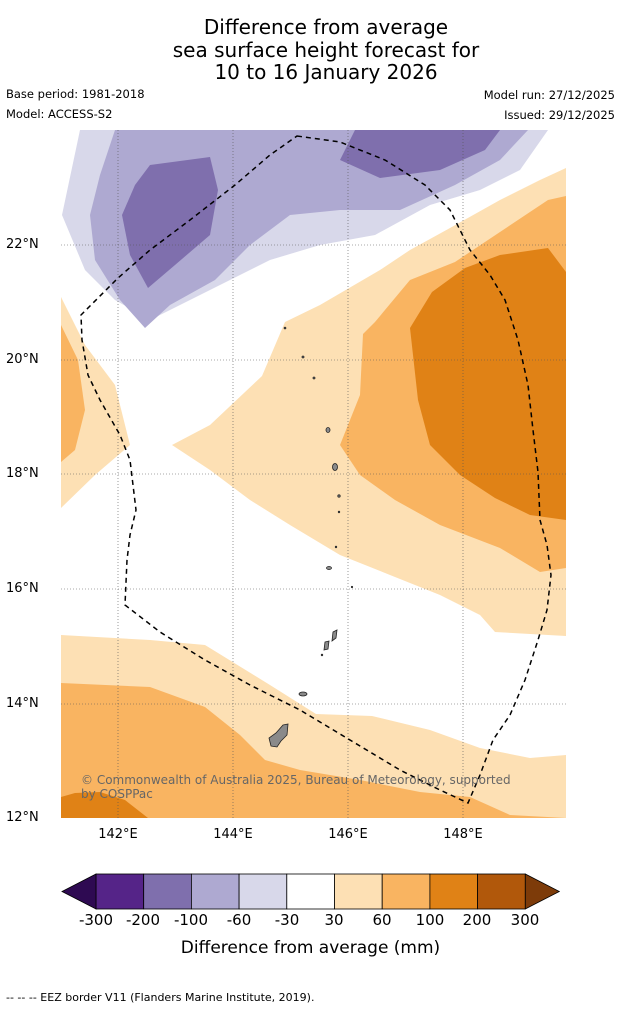 The image size is (621, 1011). What do you see at coordinates (326, 27) in the screenshot?
I see `title-line-1: Difference from average` at bounding box center [326, 27].